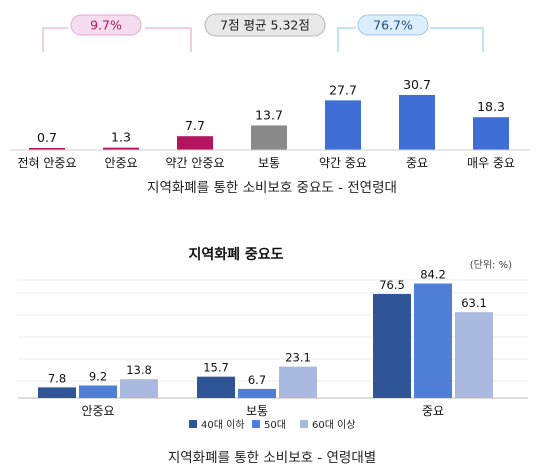 The height and width of the screenshot is (473, 540). I want to click on chart-title: 지역화폐 중요도, so click(235, 254).